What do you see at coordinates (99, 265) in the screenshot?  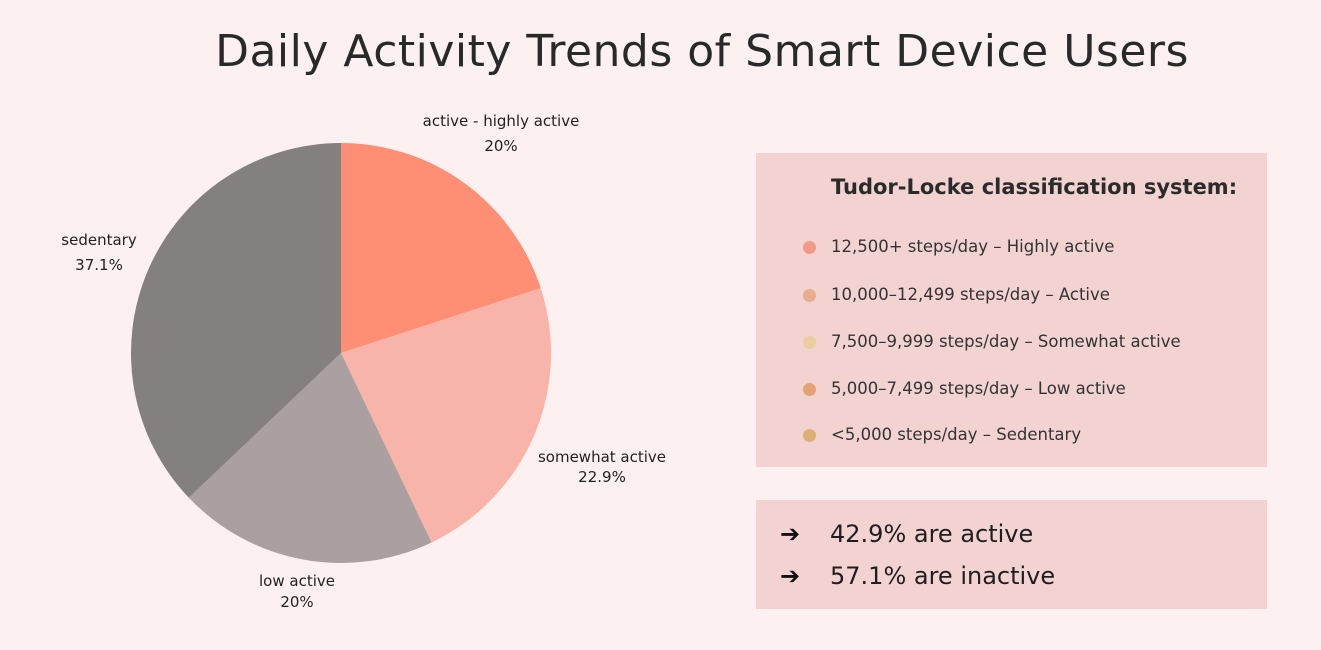 I see `slice-value-sedentary: 37.1%` at bounding box center [99, 265].